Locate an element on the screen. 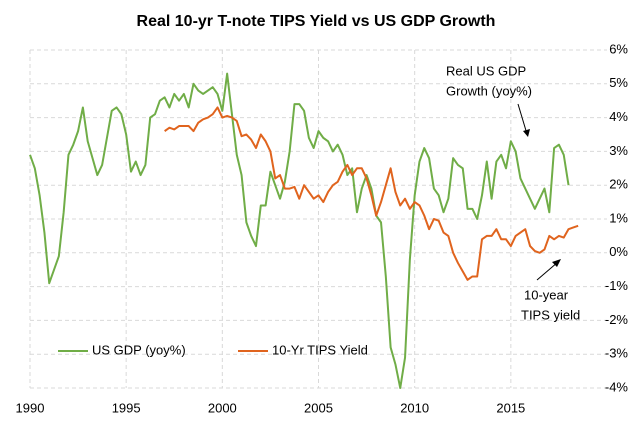 The width and height of the screenshot is (633, 427). x-tick-label: 2000 is located at coordinates (222, 407).